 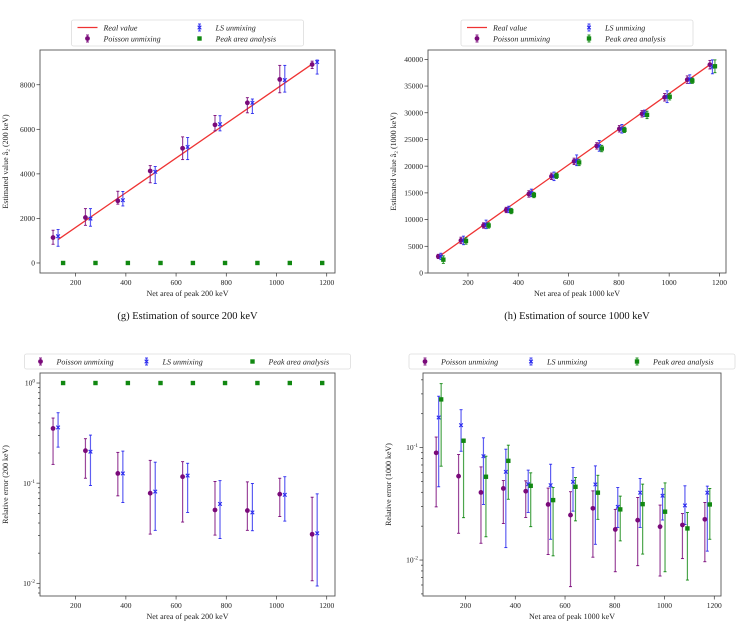 I want to click on y-axis-title: Estimated value â₂ (1000 keV), so click(x=393, y=161).